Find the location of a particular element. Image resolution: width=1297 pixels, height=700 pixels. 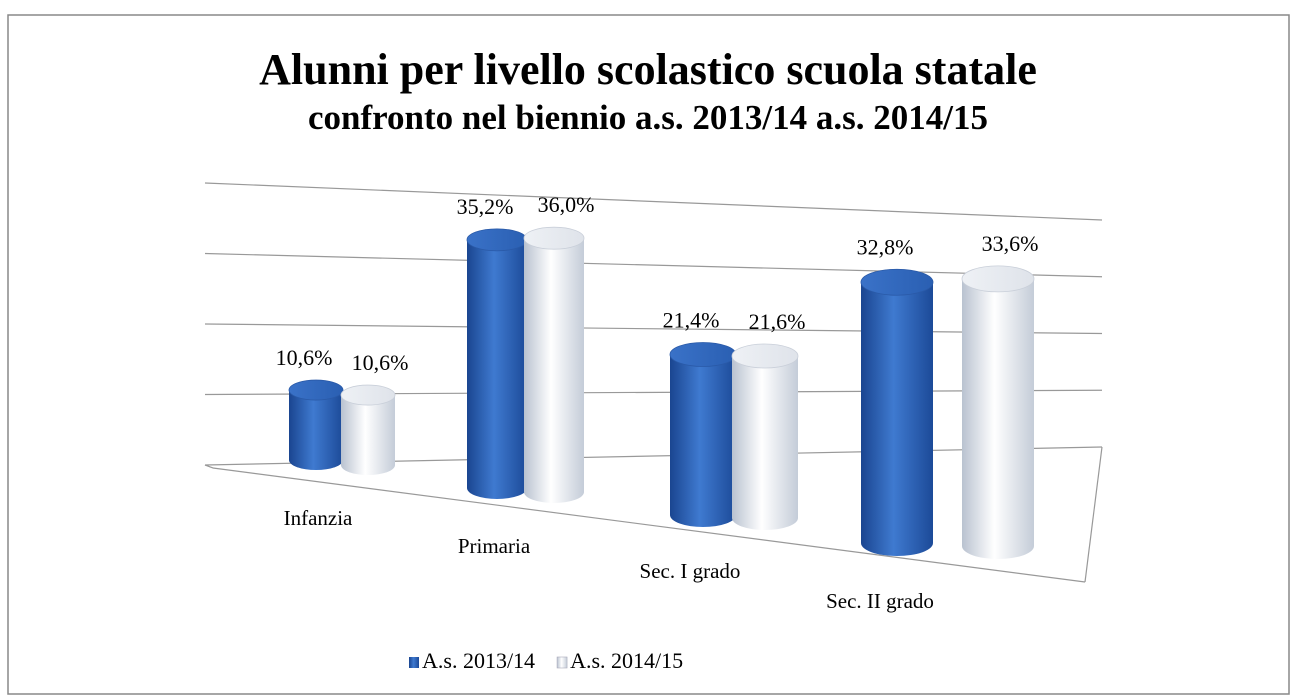

value-label: 21,6% is located at coordinates (777, 321).